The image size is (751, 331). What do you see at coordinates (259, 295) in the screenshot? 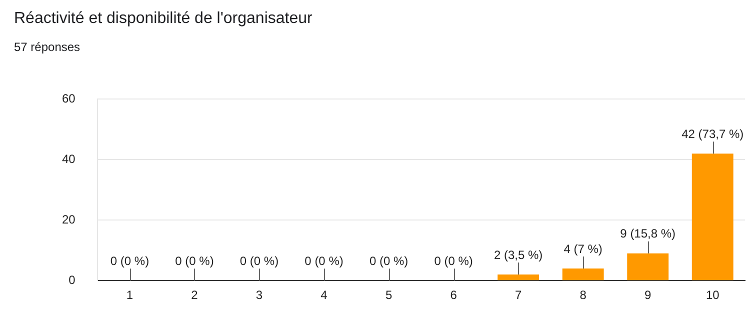
I see `x-tick-label: 3` at bounding box center [259, 295].